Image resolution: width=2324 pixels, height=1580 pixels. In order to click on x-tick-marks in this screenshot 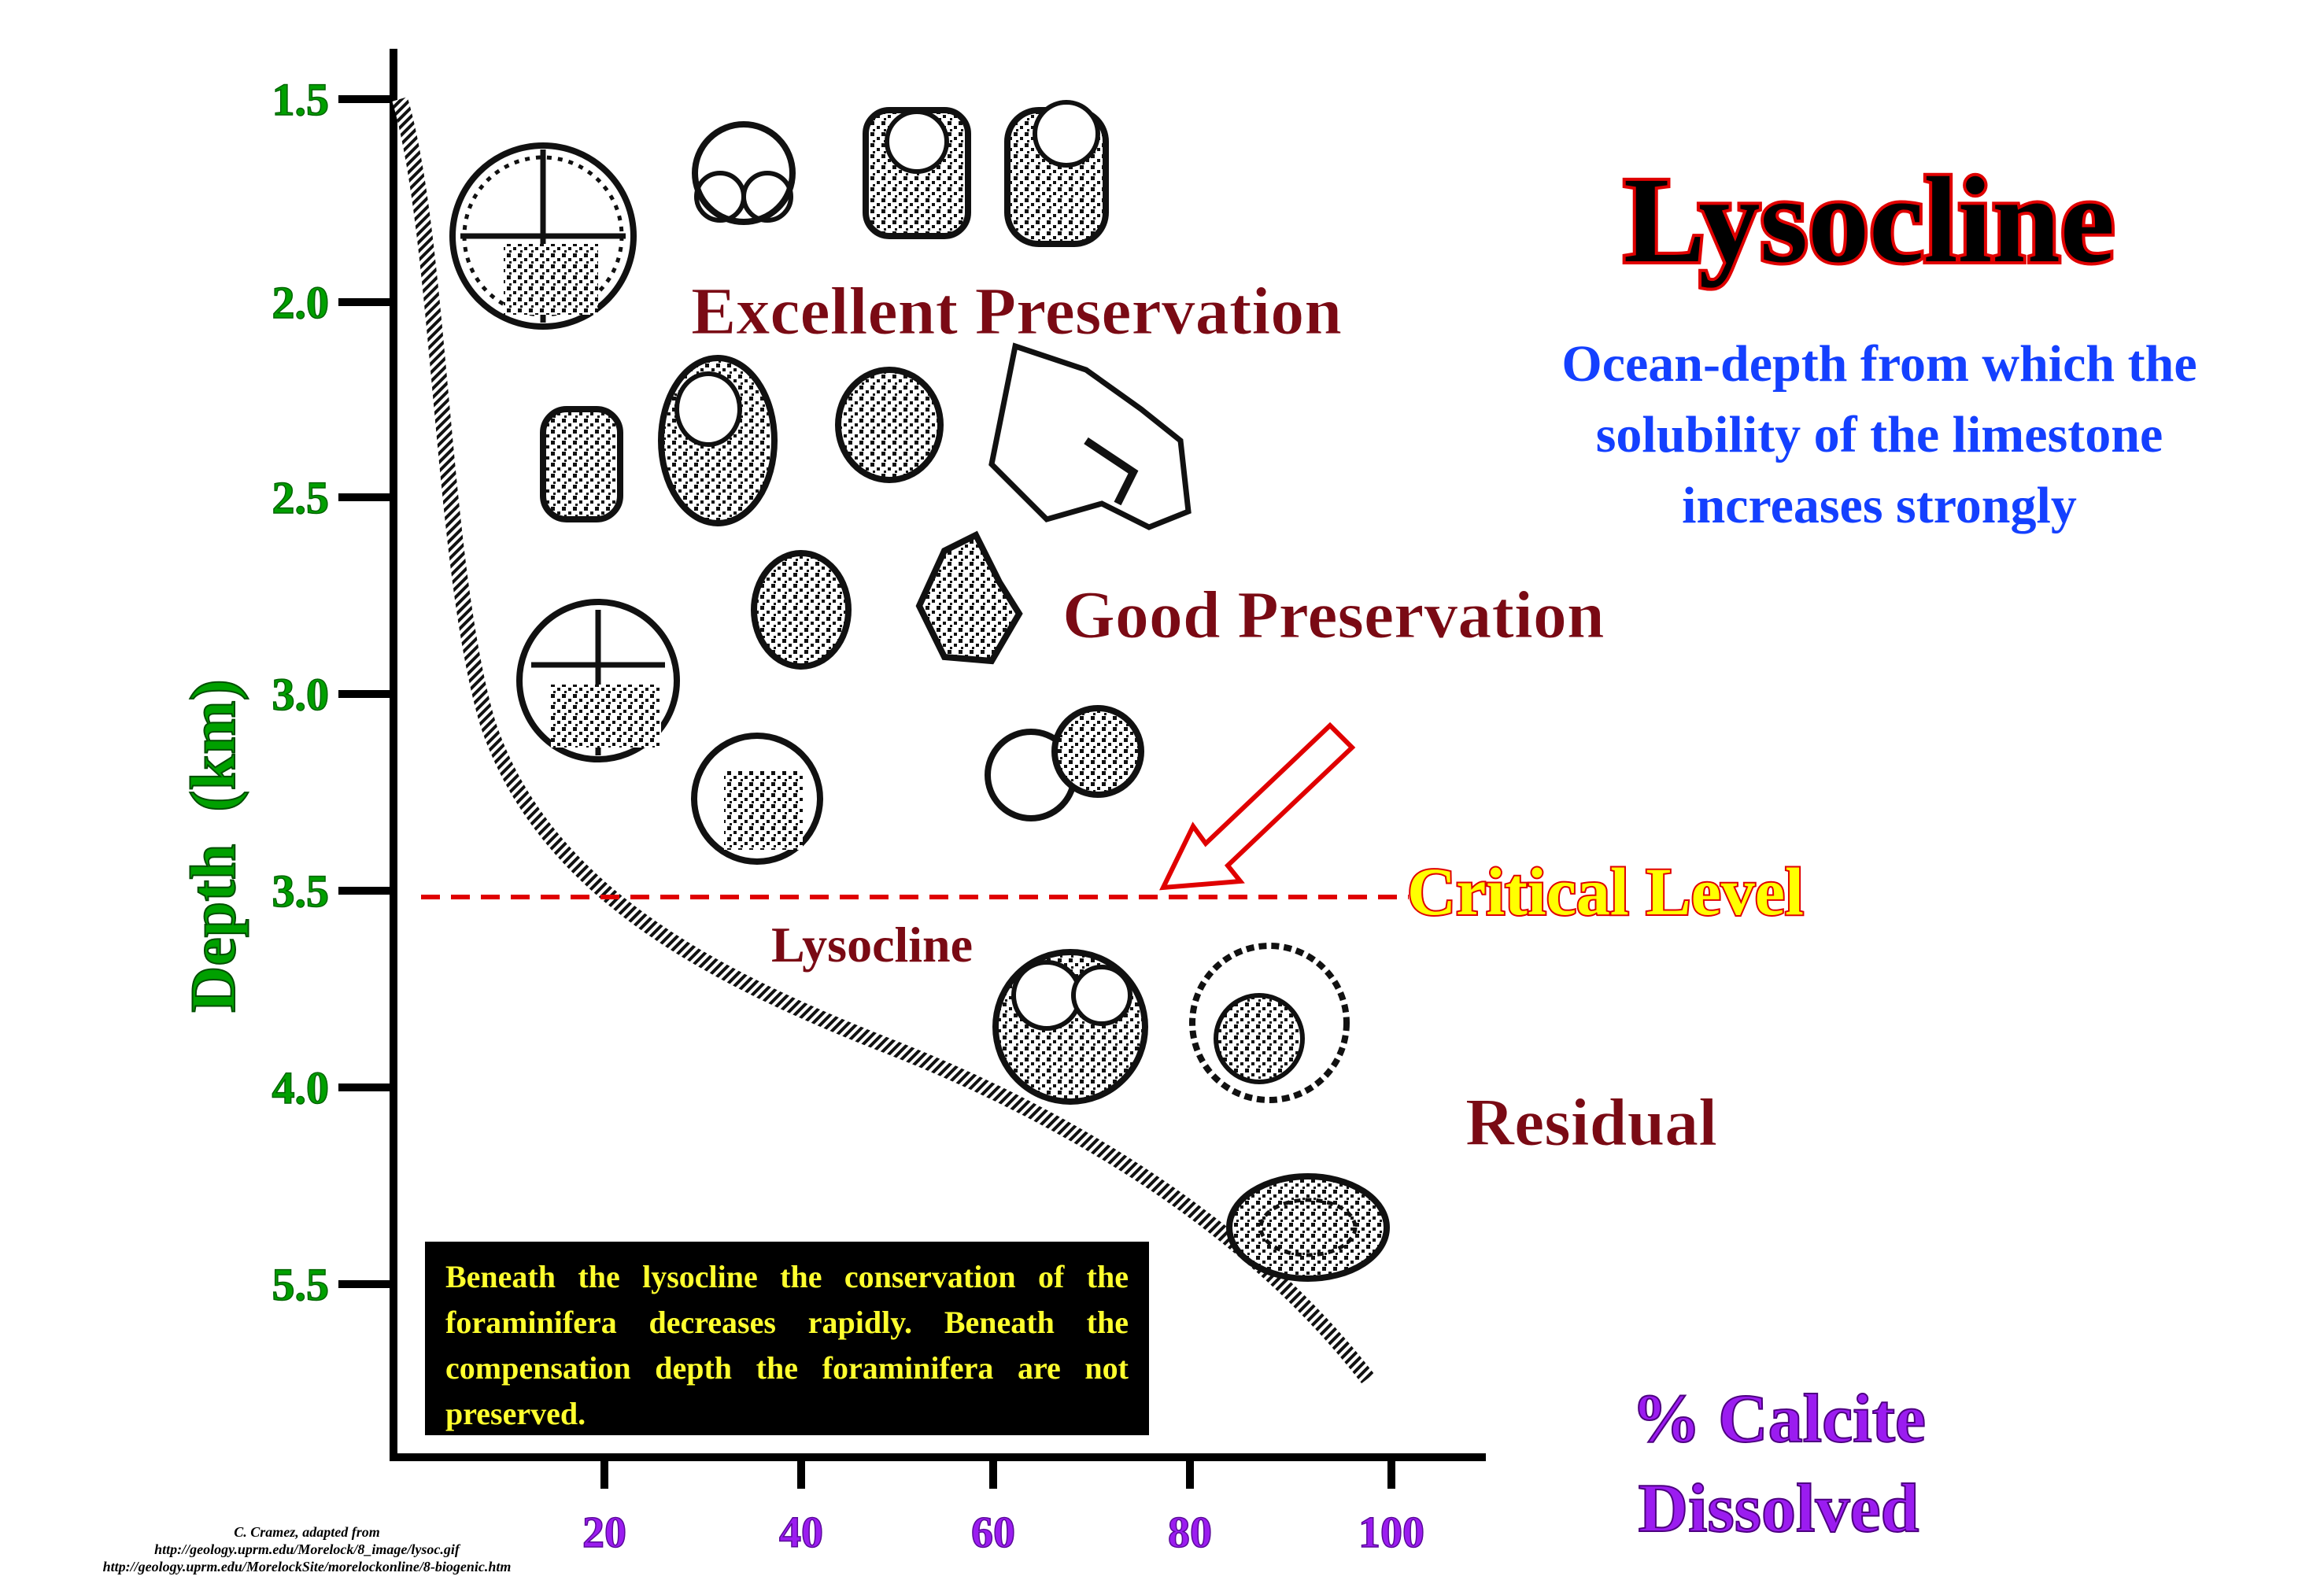, I will do `click(997, 1473)`.